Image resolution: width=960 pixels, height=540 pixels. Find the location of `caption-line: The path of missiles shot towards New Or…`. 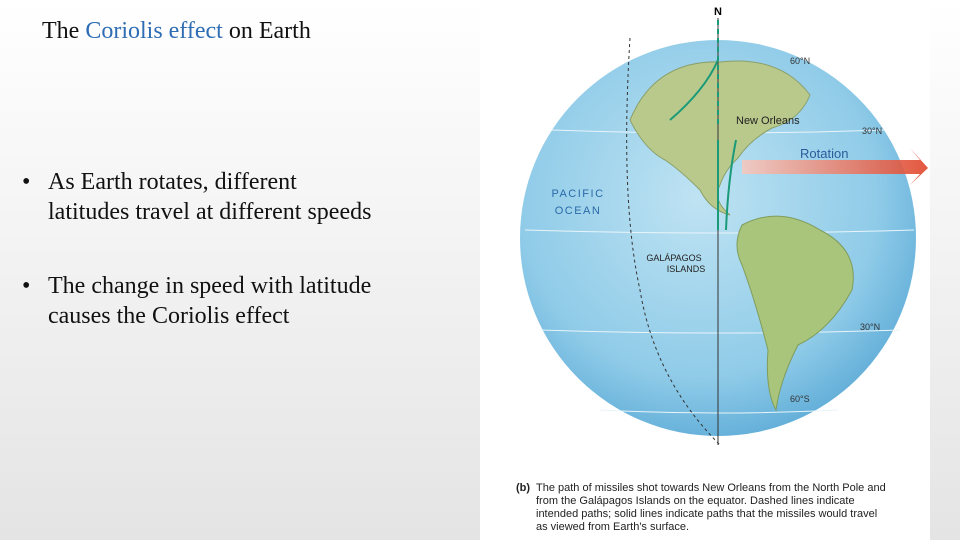

caption-line: The path of missiles shot towards New Or… is located at coordinates (711, 488).